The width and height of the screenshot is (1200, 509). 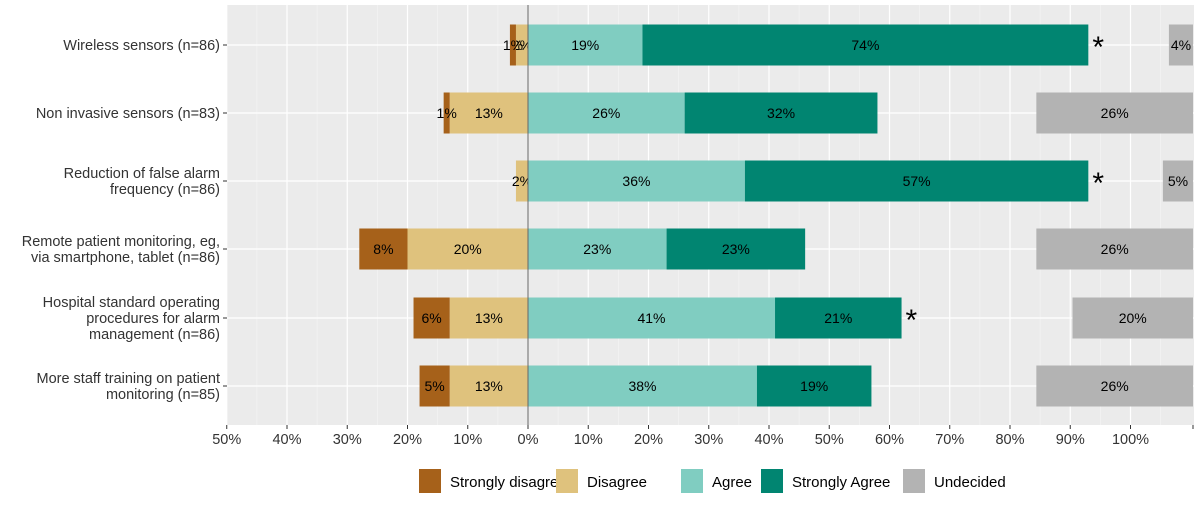 I want to click on data-label: 6%, so click(x=431, y=318).